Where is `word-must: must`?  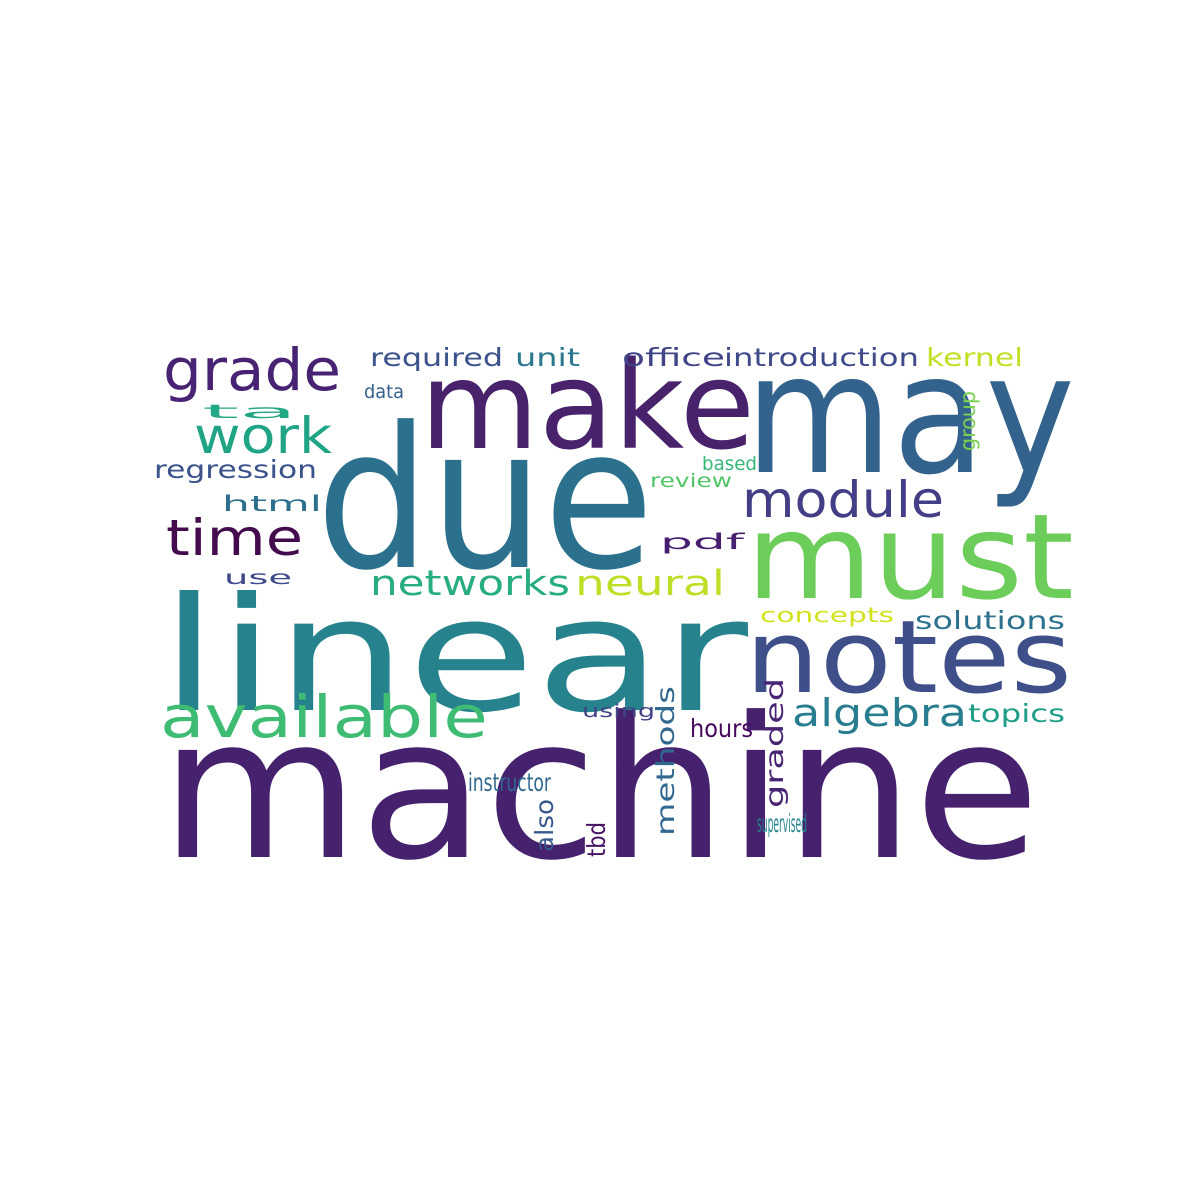 word-must: must is located at coordinates (910, 557).